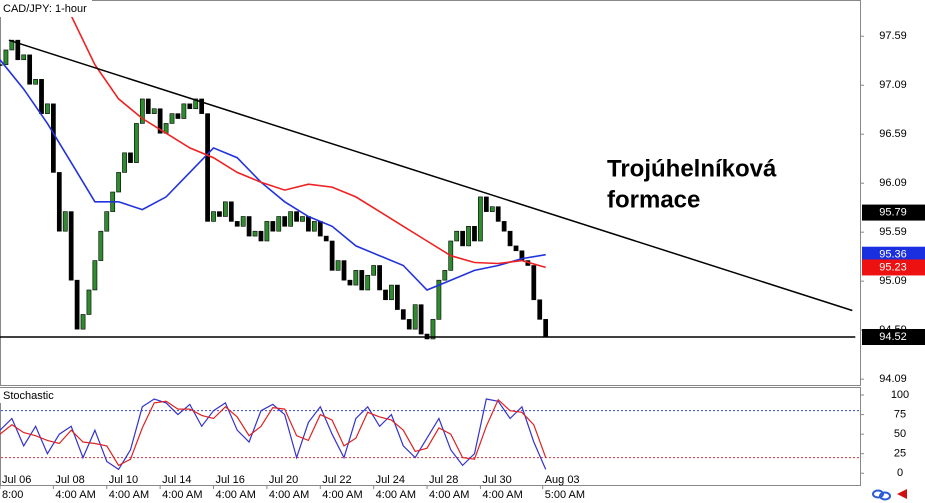 Image resolution: width=925 pixels, height=503 pixels. I want to click on y-tick-label: 95.09, so click(893, 281).